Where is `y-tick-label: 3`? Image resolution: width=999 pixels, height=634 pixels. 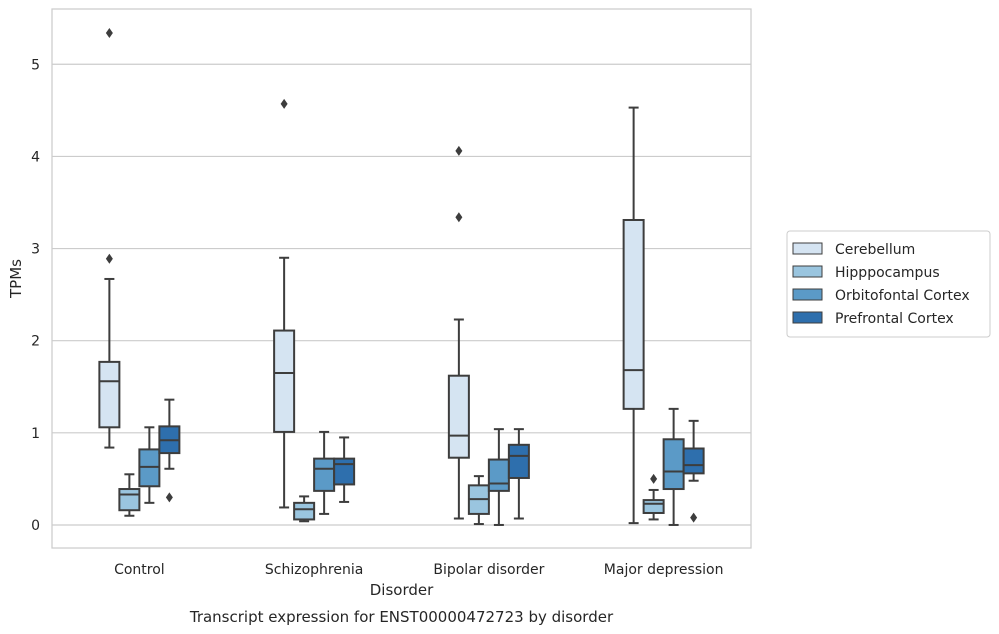 y-tick-label: 3 is located at coordinates (35, 250).